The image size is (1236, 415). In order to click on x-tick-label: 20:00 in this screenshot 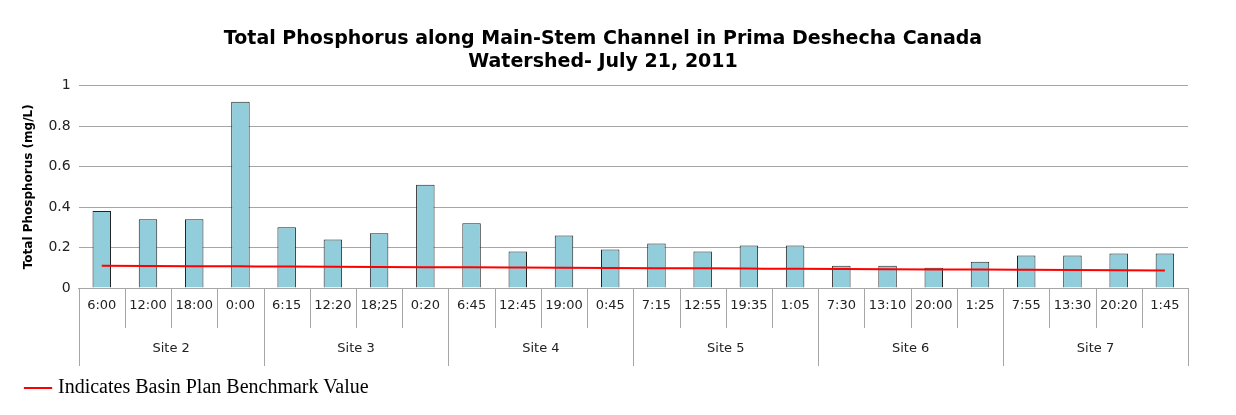, I will do `click(934, 305)`.